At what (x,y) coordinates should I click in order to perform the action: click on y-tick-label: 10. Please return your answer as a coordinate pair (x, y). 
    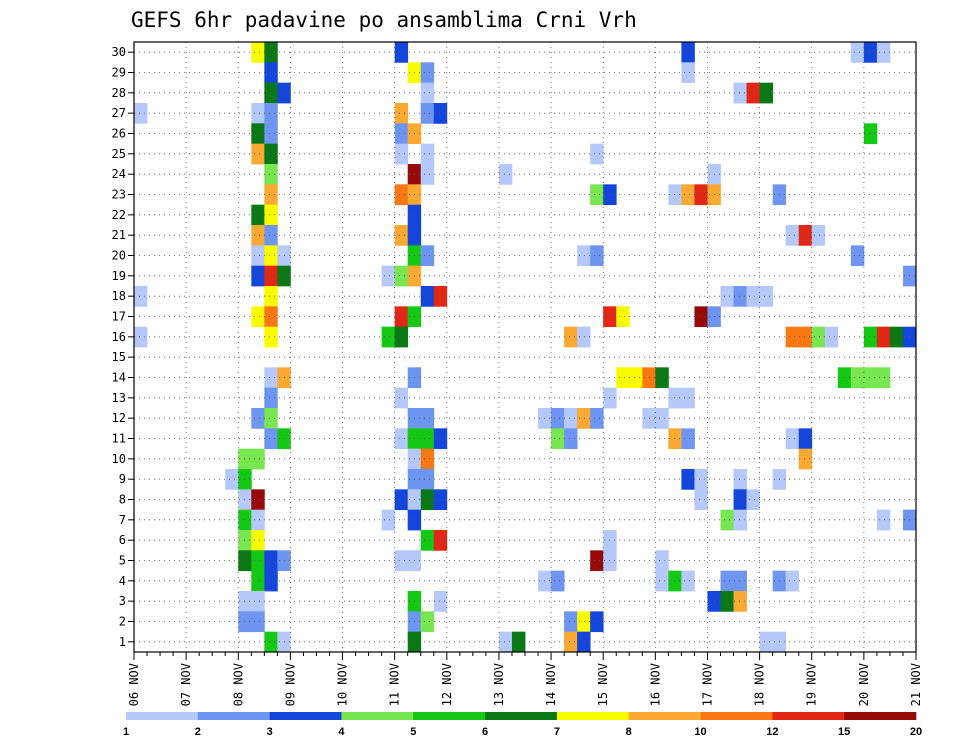
    Looking at the image, I should click on (119, 459).